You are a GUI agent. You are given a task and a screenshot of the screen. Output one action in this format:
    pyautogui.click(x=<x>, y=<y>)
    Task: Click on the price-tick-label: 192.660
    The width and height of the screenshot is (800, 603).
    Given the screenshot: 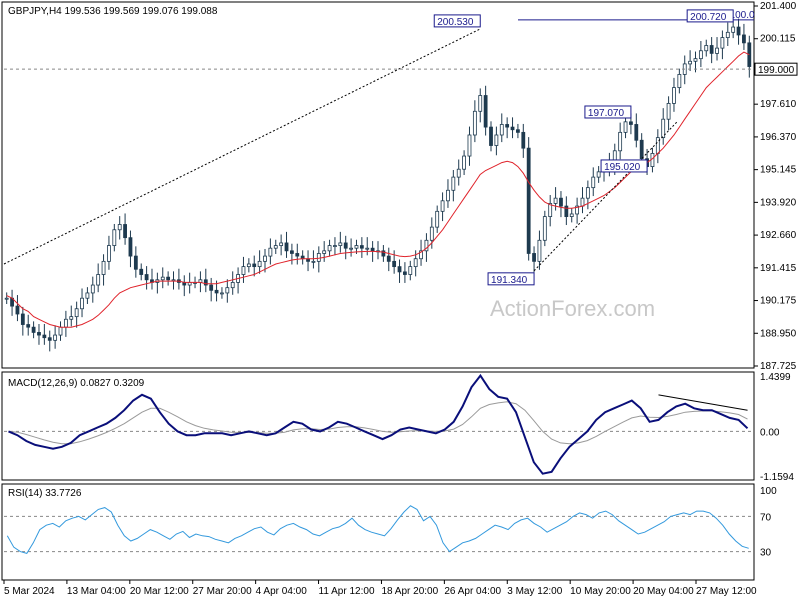 What is the action you would take?
    pyautogui.click(x=778, y=235)
    